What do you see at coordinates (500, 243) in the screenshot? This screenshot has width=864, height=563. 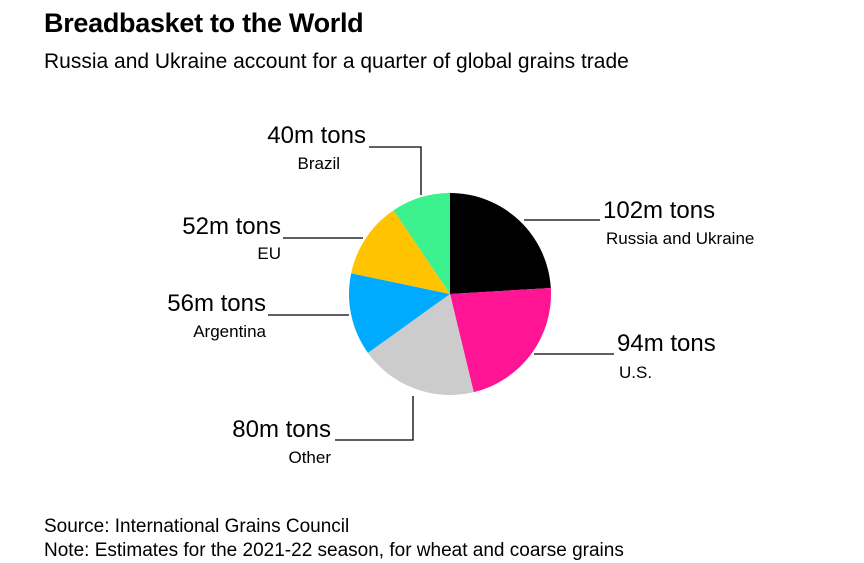 I see `pie-slice-russia-and-ukraine` at bounding box center [500, 243].